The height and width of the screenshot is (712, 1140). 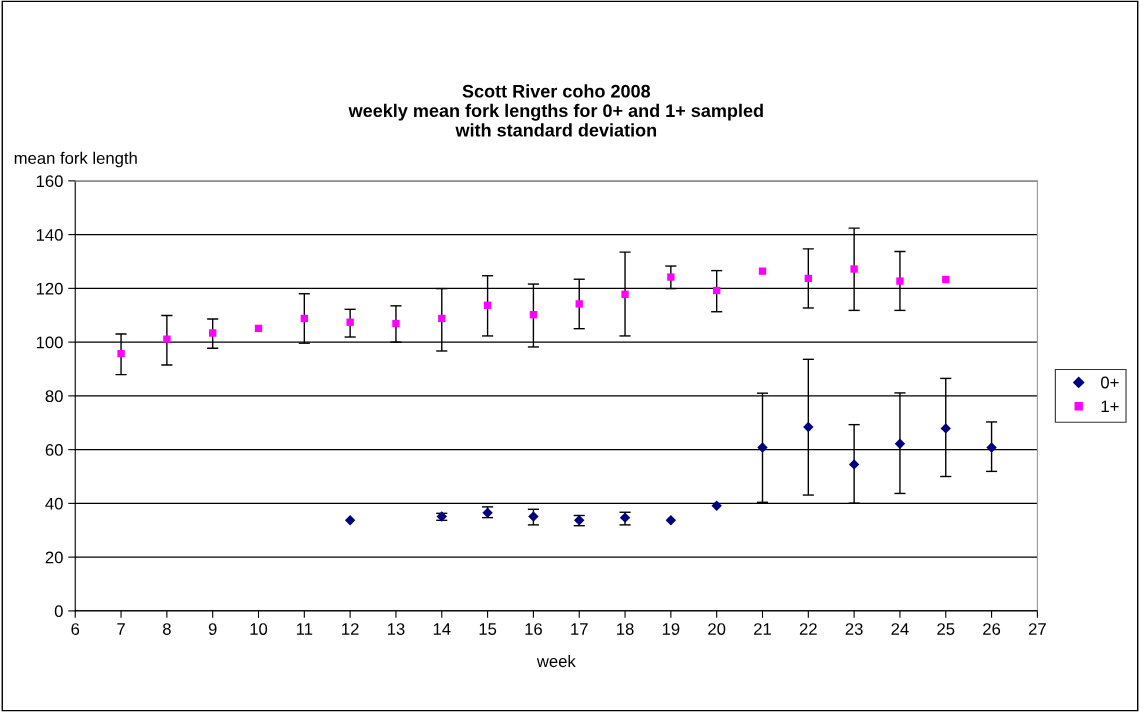 I want to click on x-tick-label: 17, so click(x=579, y=629).